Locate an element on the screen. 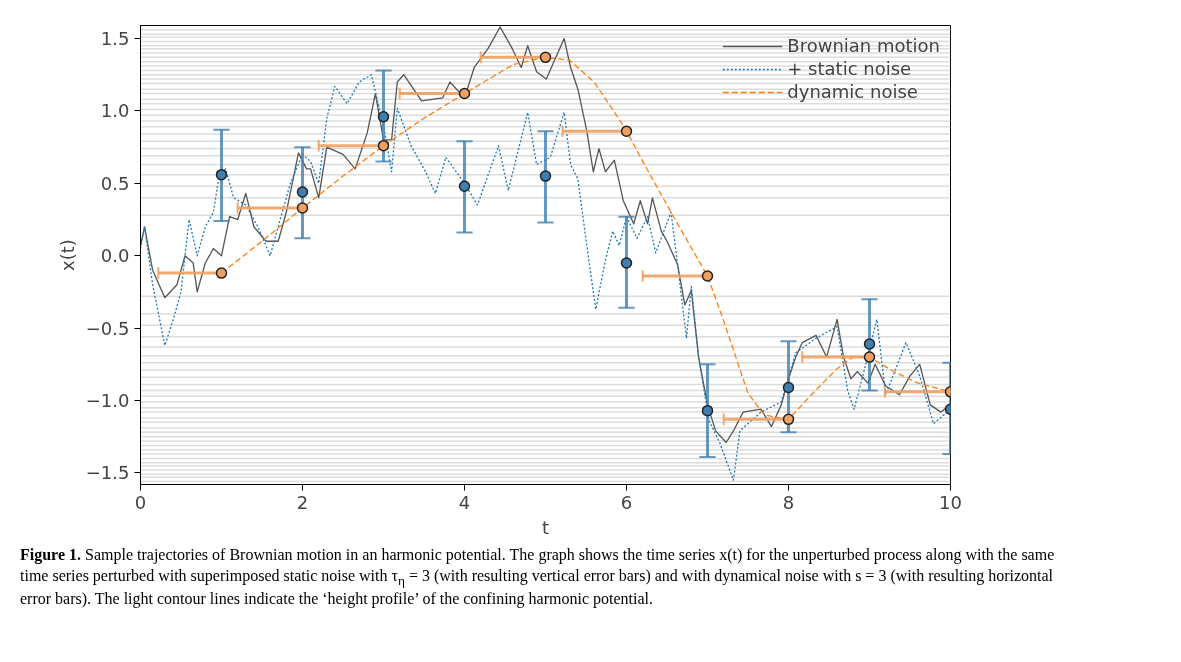 This screenshot has height=662, width=1181. x-axis-title: t is located at coordinates (545, 527).